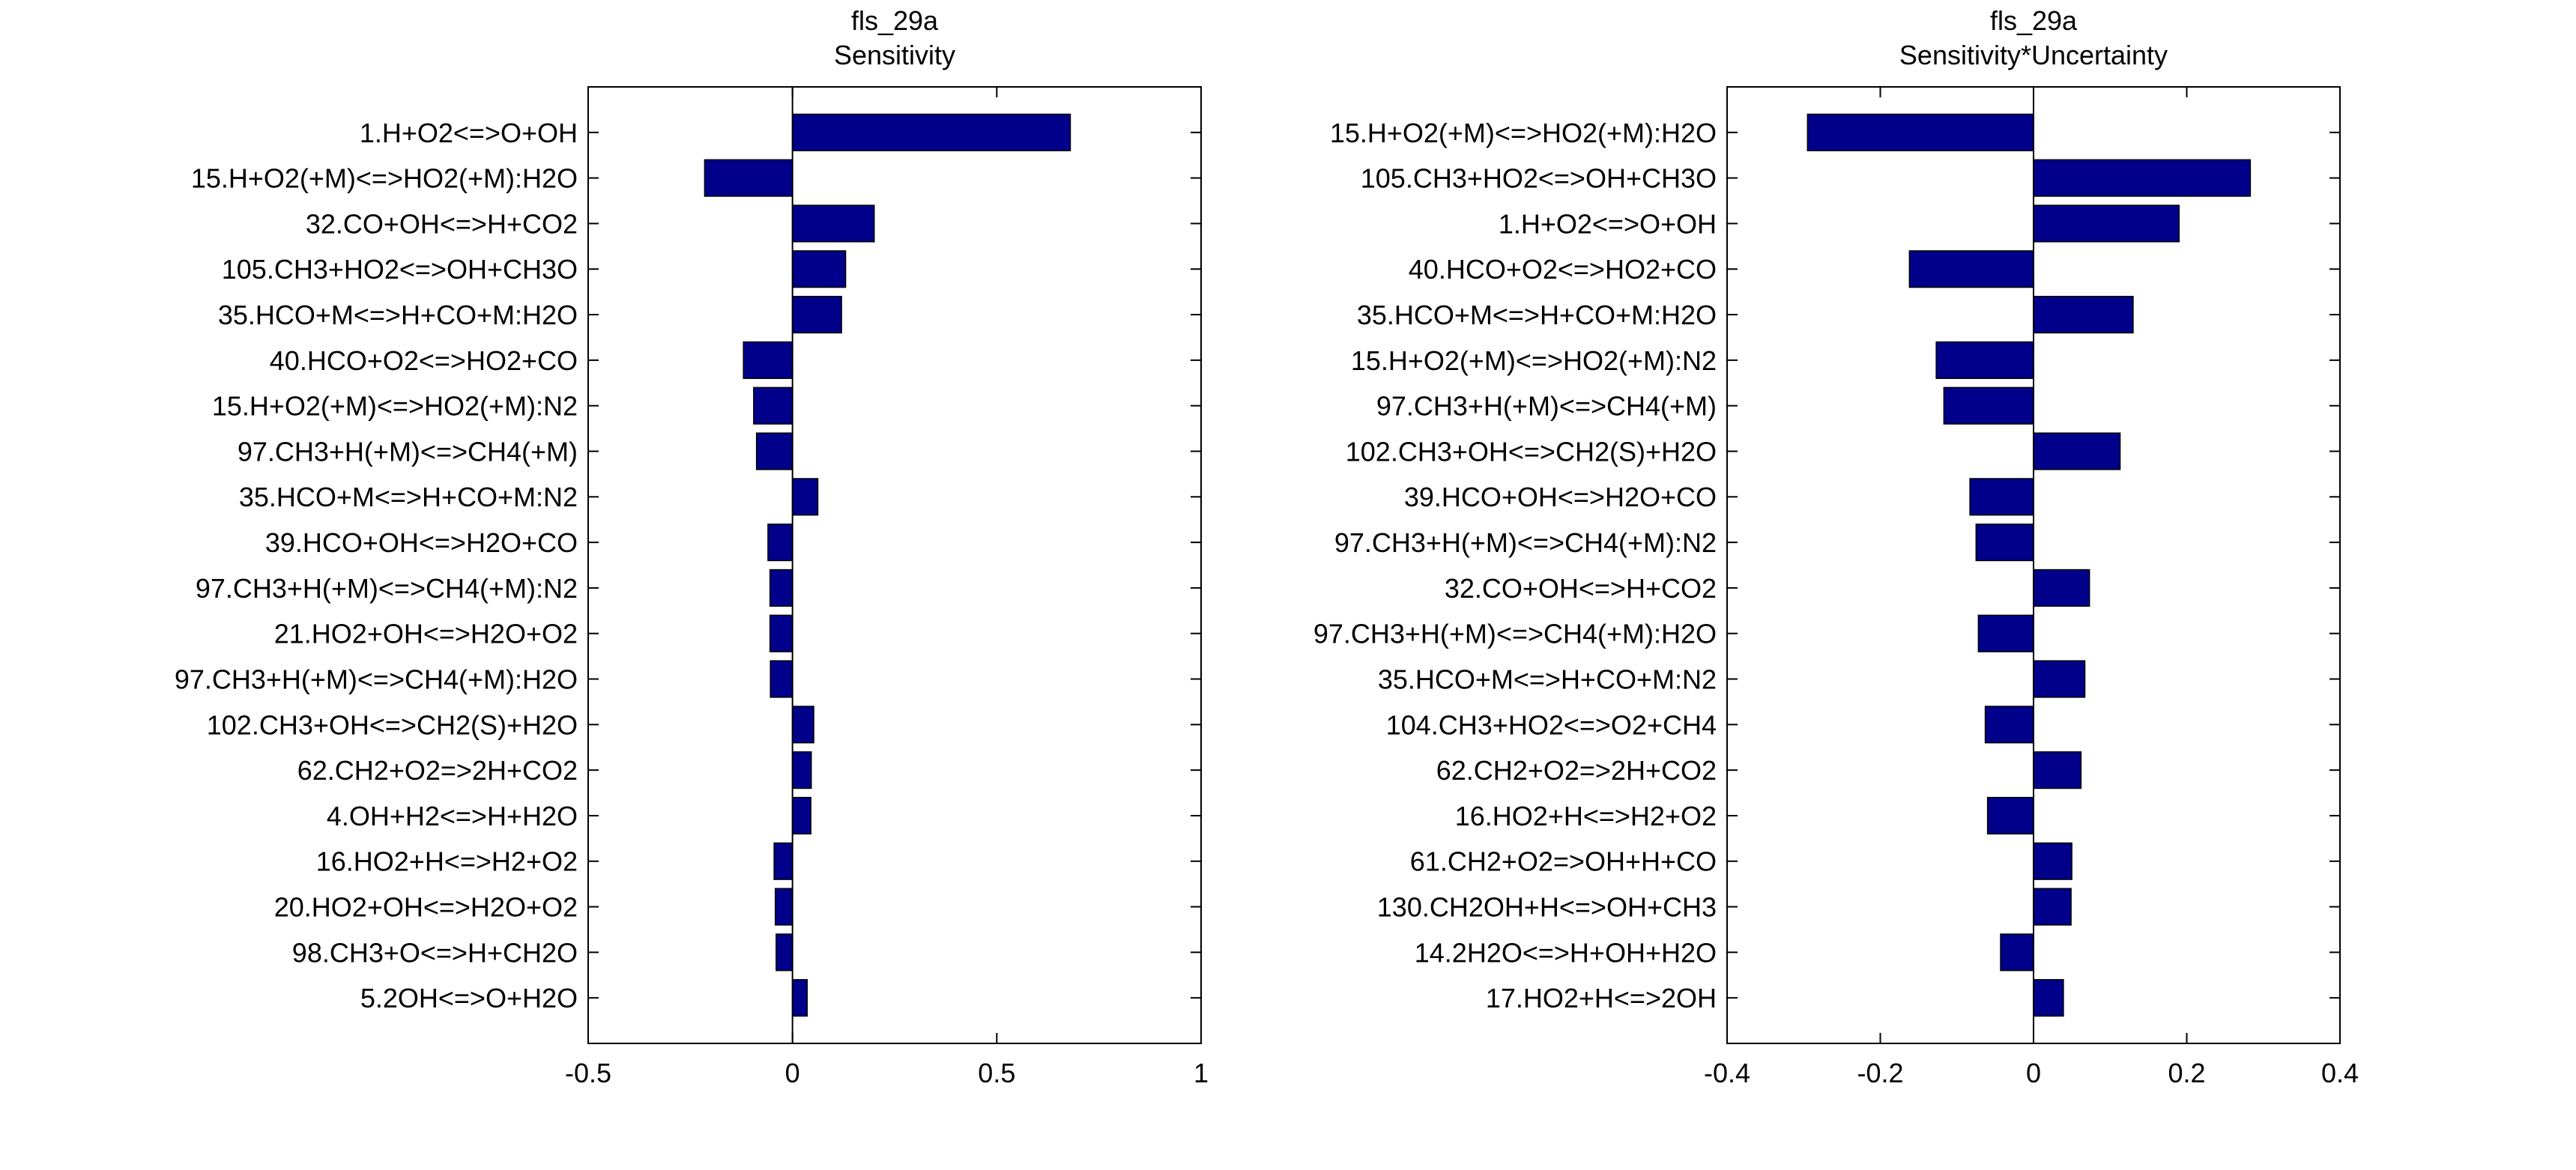 This screenshot has width=2576, height=1170. What do you see at coordinates (2033, 55) in the screenshot?
I see `chart-subtitle: Sensitivity*Uncertainty` at bounding box center [2033, 55].